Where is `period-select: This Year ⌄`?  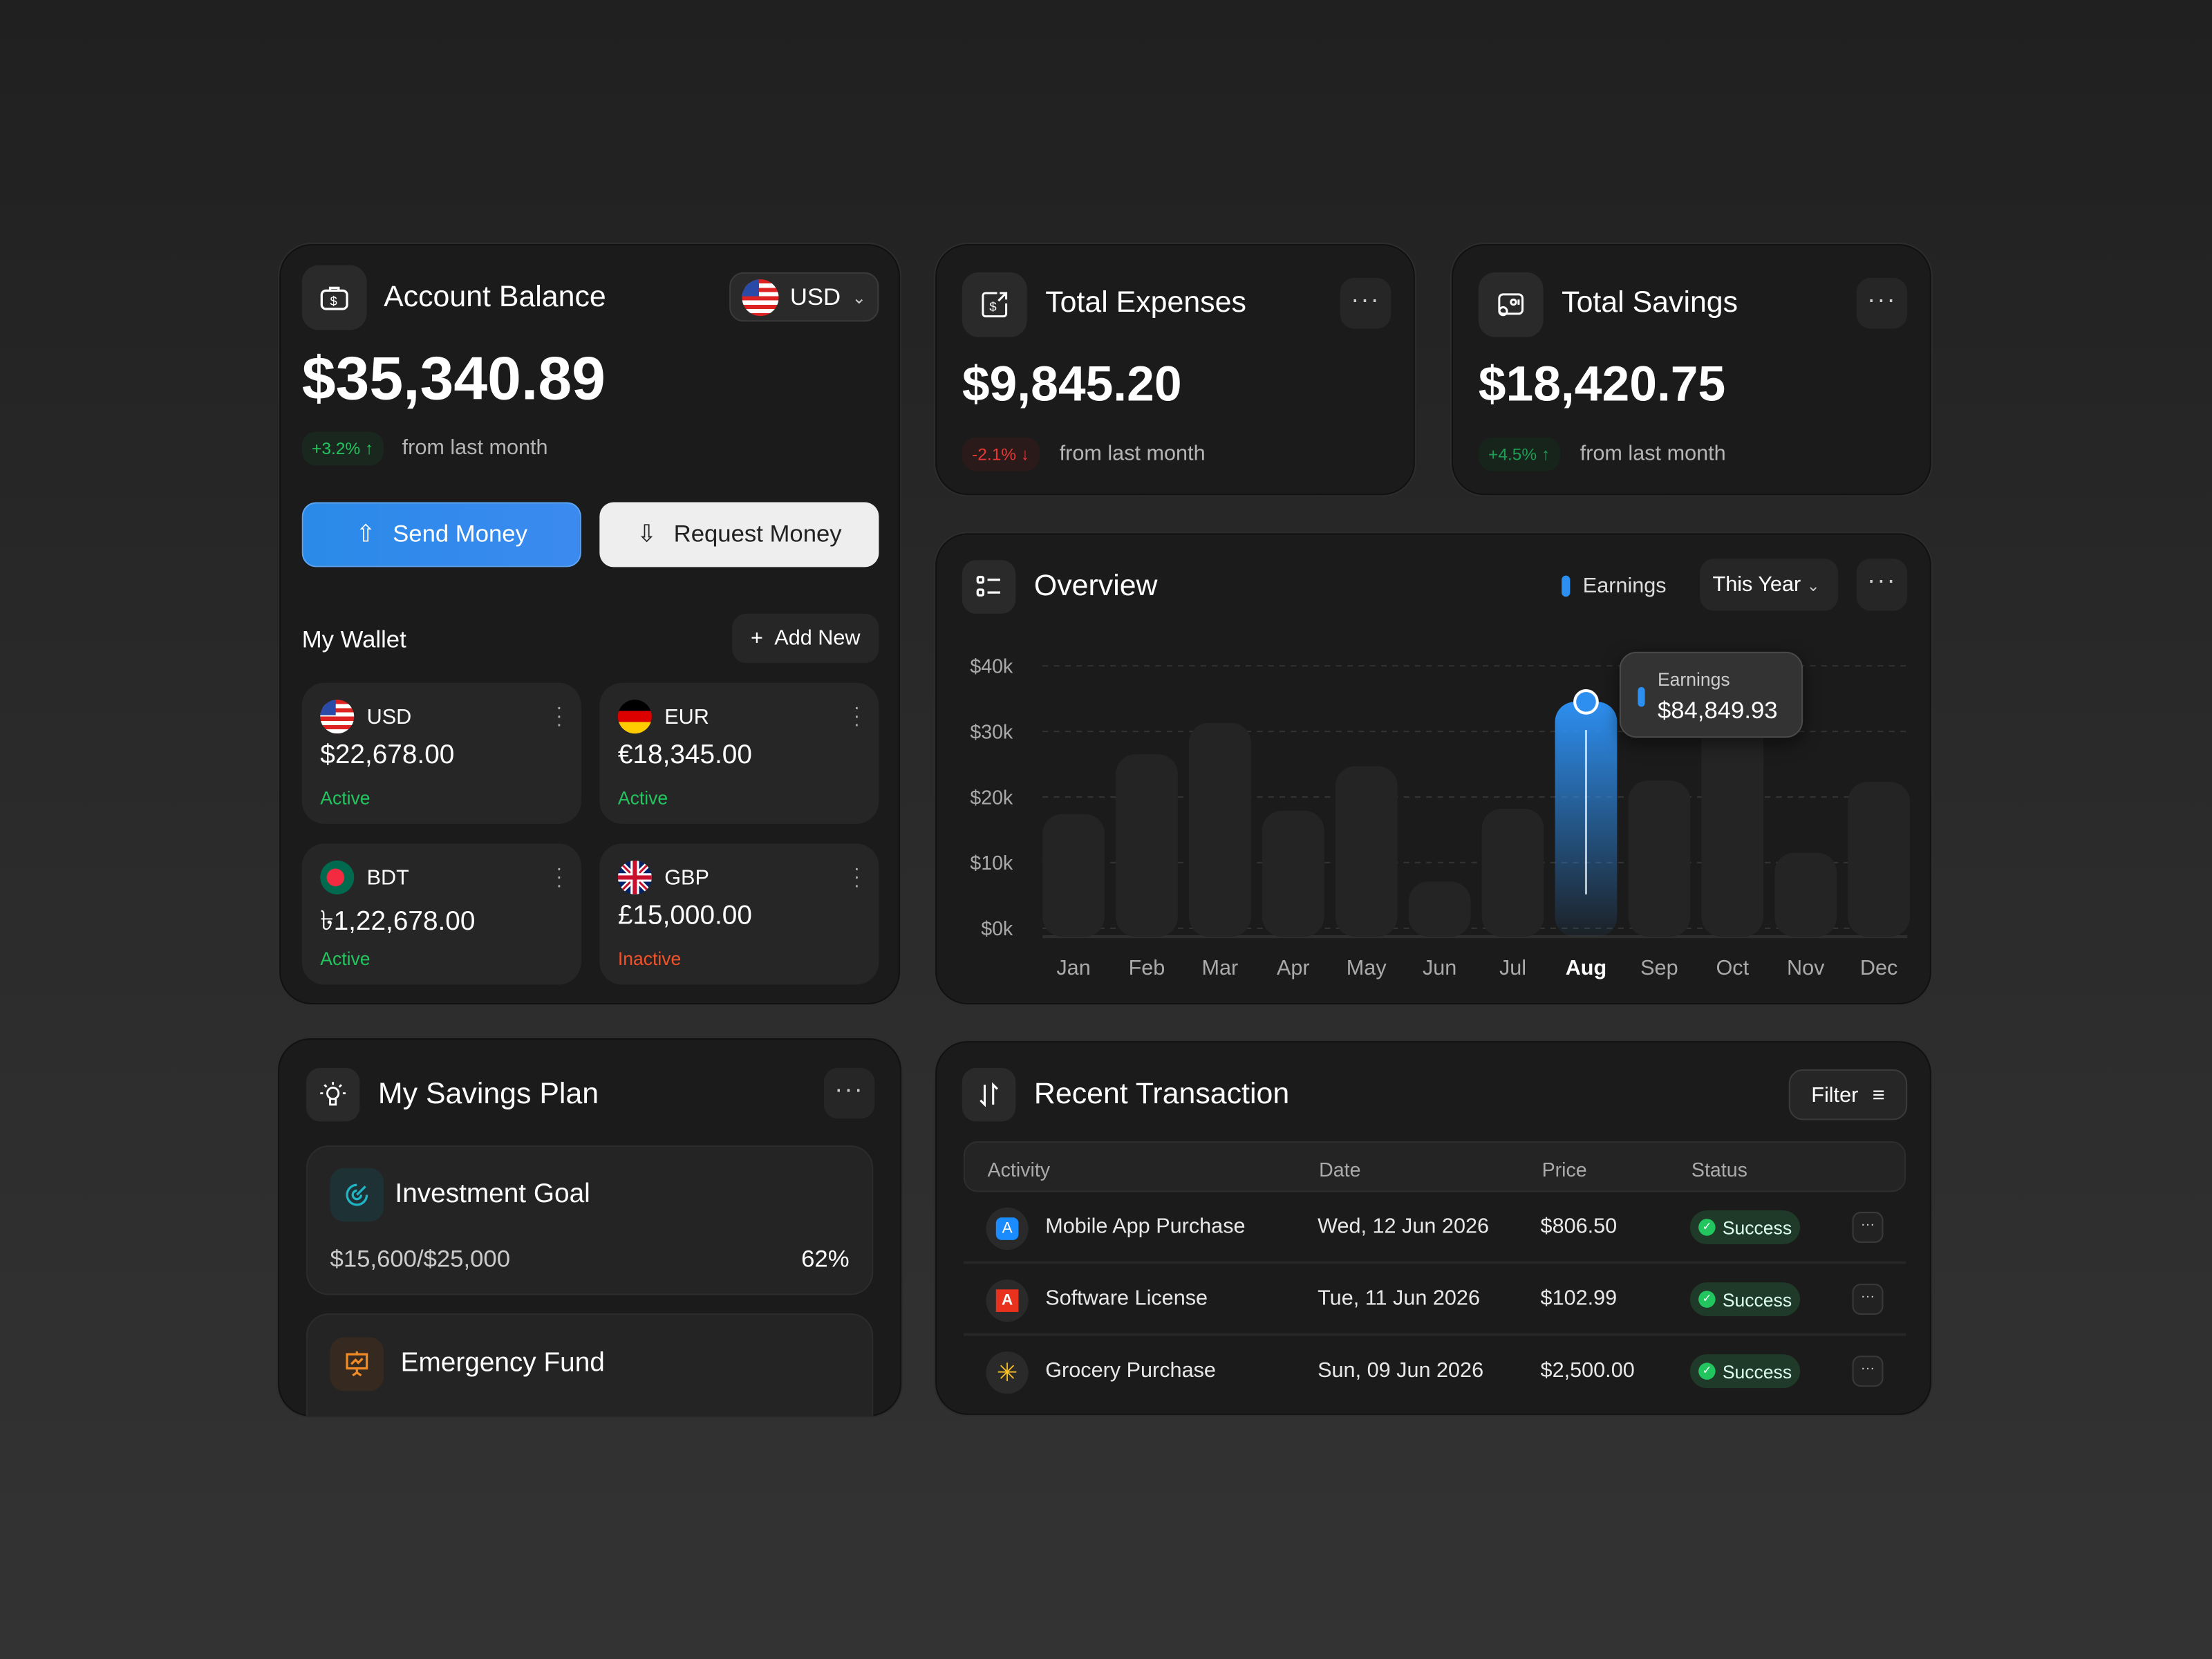 period-select: This Year ⌄ is located at coordinates (1769, 585).